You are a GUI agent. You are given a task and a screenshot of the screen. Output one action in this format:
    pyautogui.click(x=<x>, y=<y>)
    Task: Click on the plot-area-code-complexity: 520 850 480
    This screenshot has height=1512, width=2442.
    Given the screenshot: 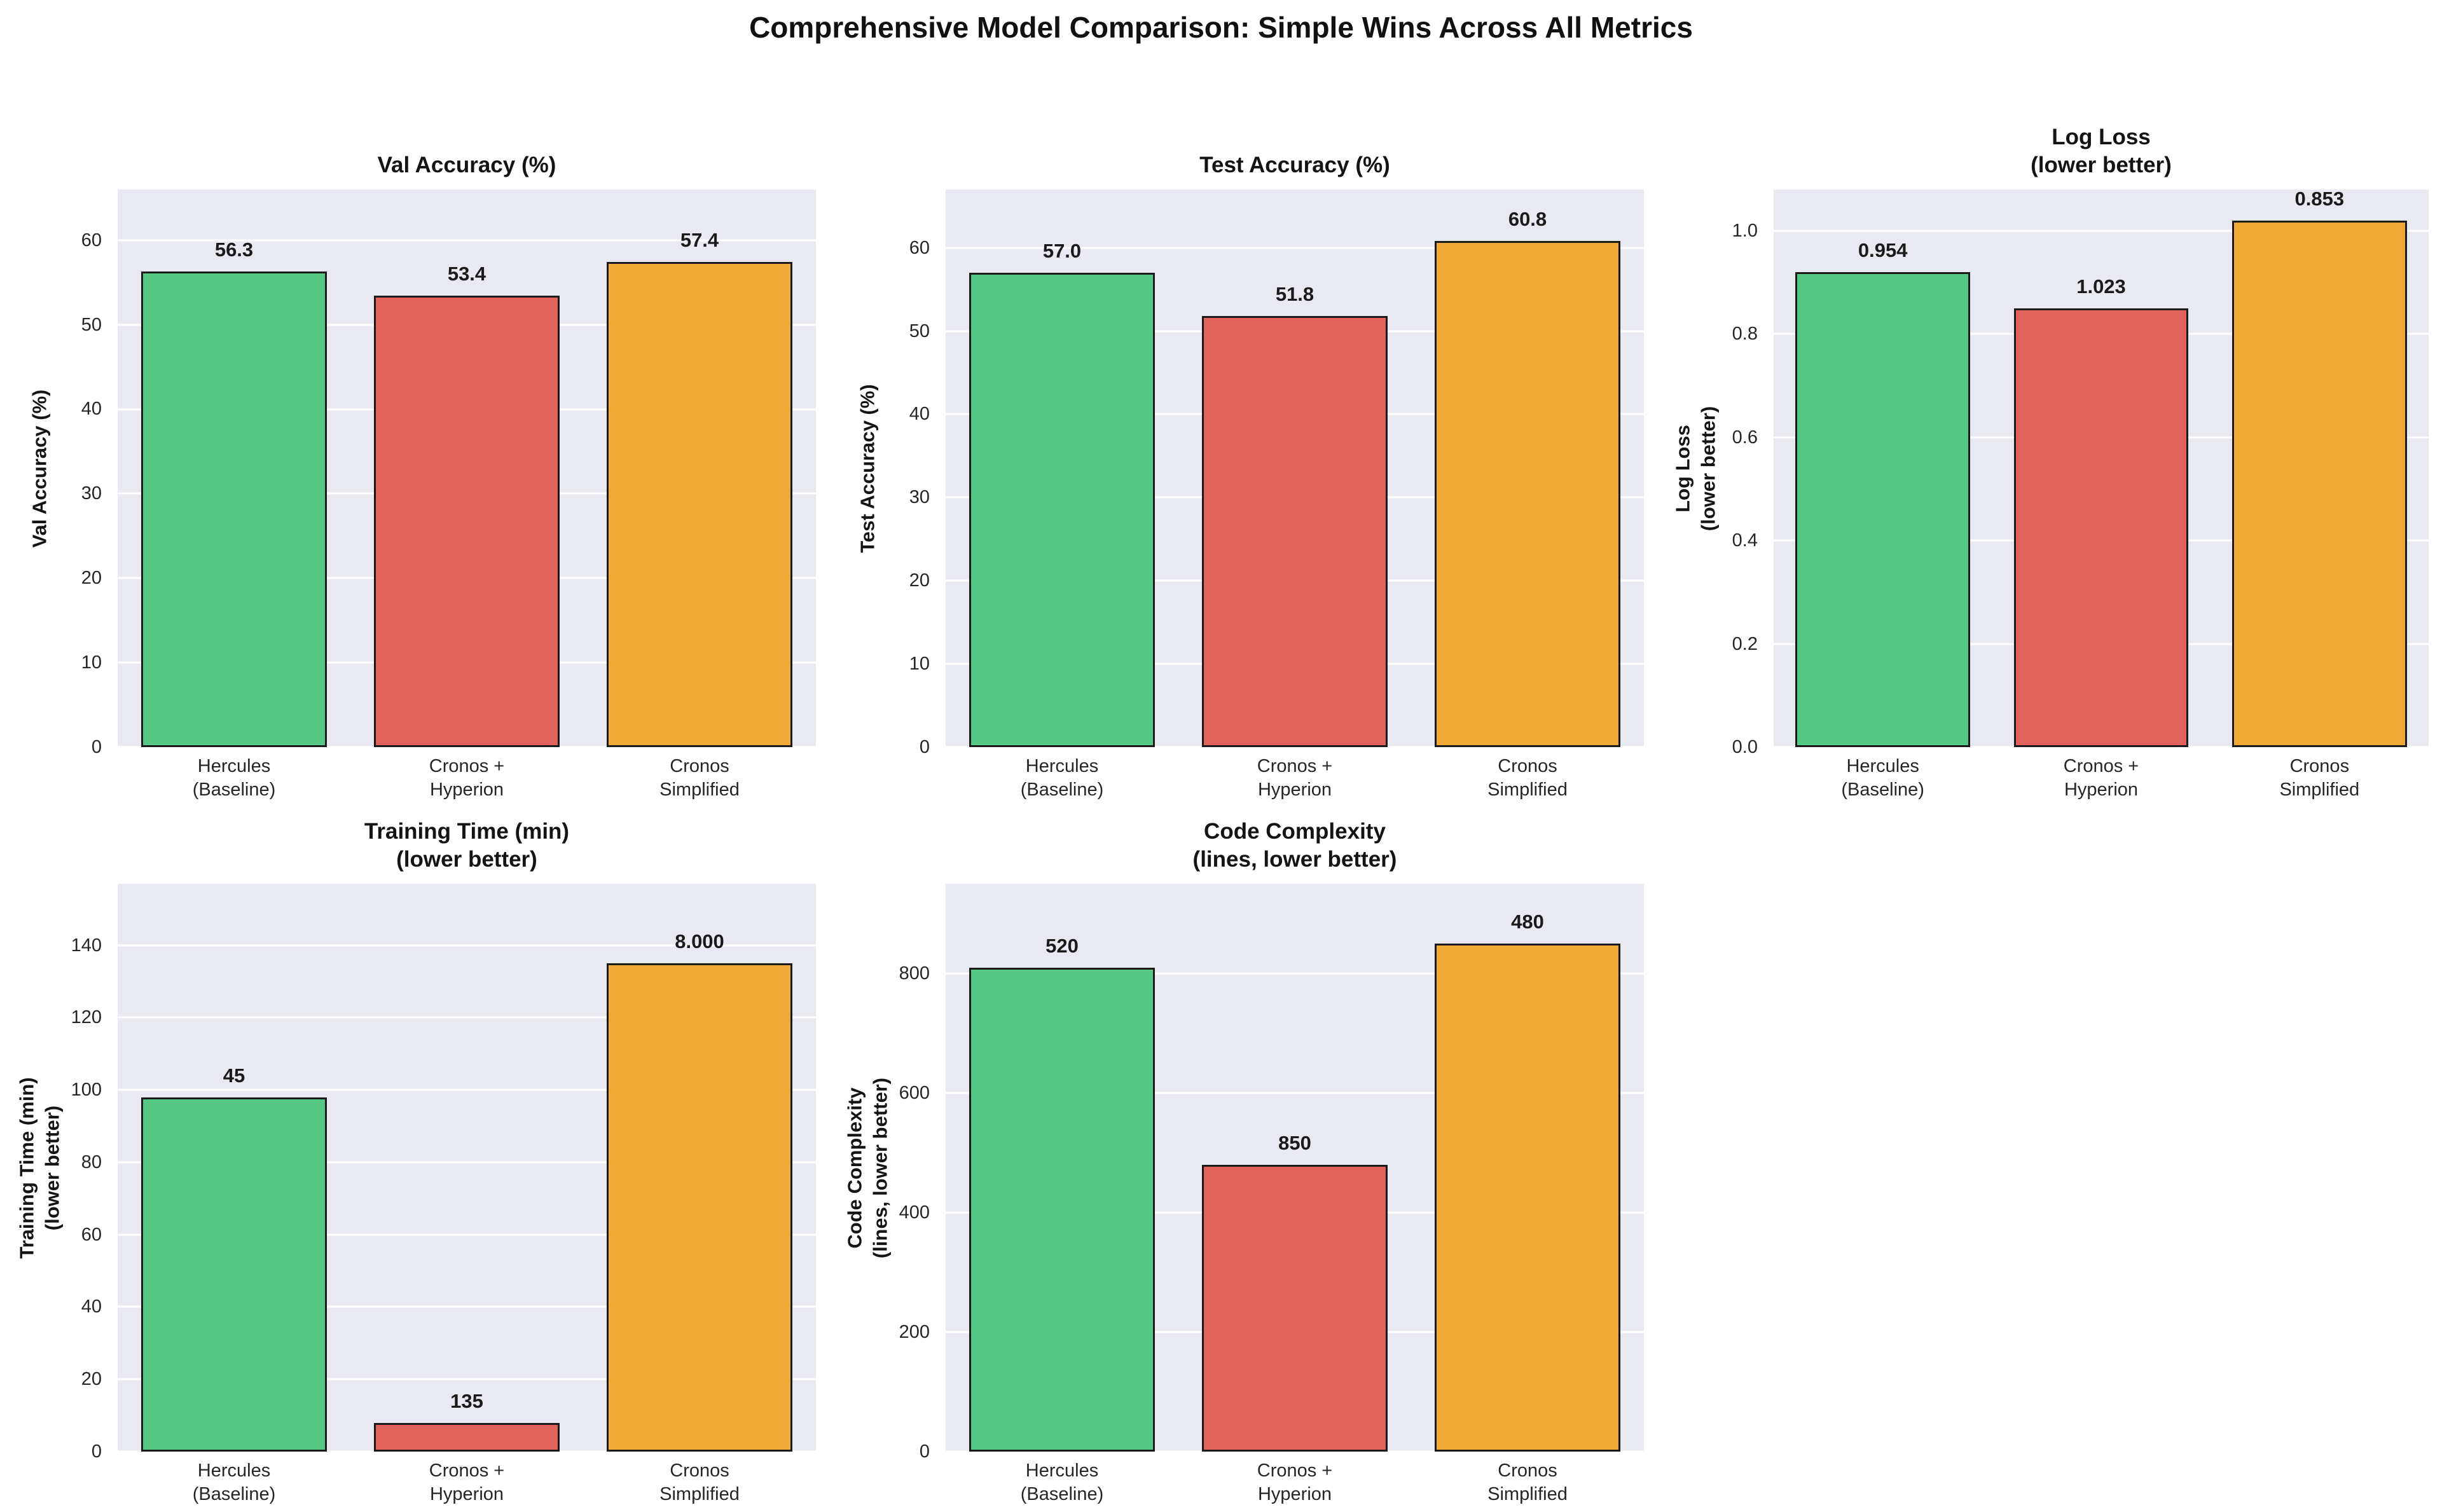 What is the action you would take?
    pyautogui.click(x=1295, y=1168)
    